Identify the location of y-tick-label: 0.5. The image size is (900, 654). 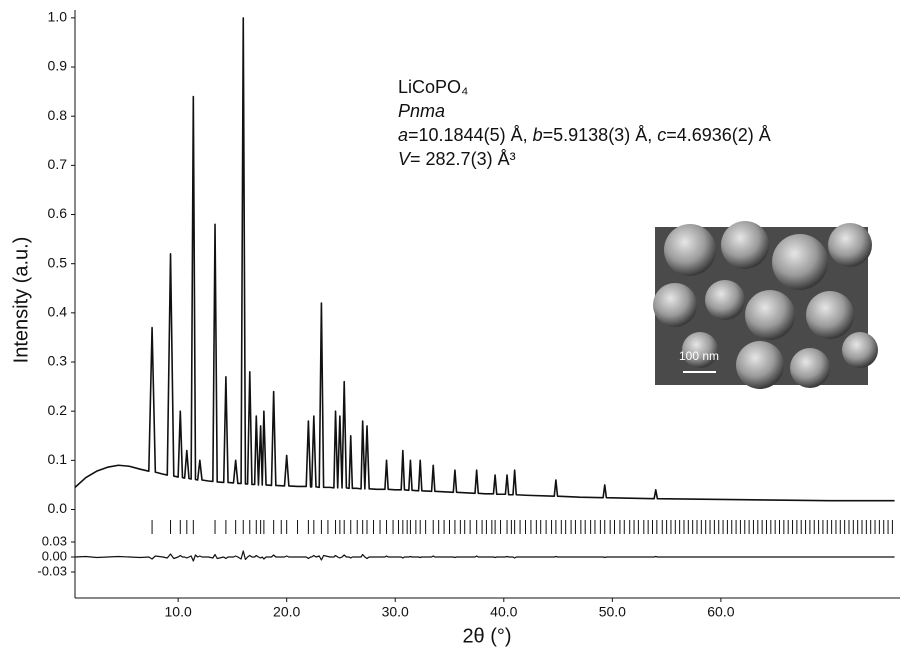
(58, 262).